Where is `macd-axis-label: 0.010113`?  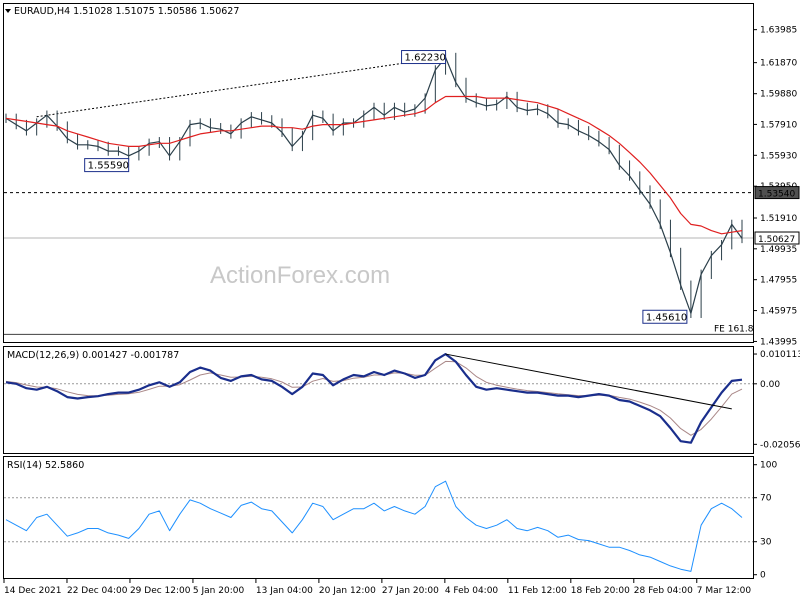
macd-axis-label: 0.010113 is located at coordinates (780, 355).